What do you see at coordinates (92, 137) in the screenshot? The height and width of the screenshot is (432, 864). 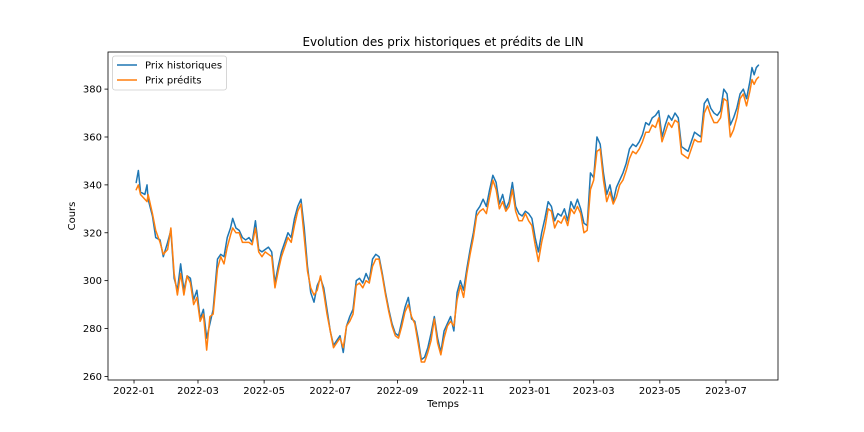 I see `y-tick-label: 360` at bounding box center [92, 137].